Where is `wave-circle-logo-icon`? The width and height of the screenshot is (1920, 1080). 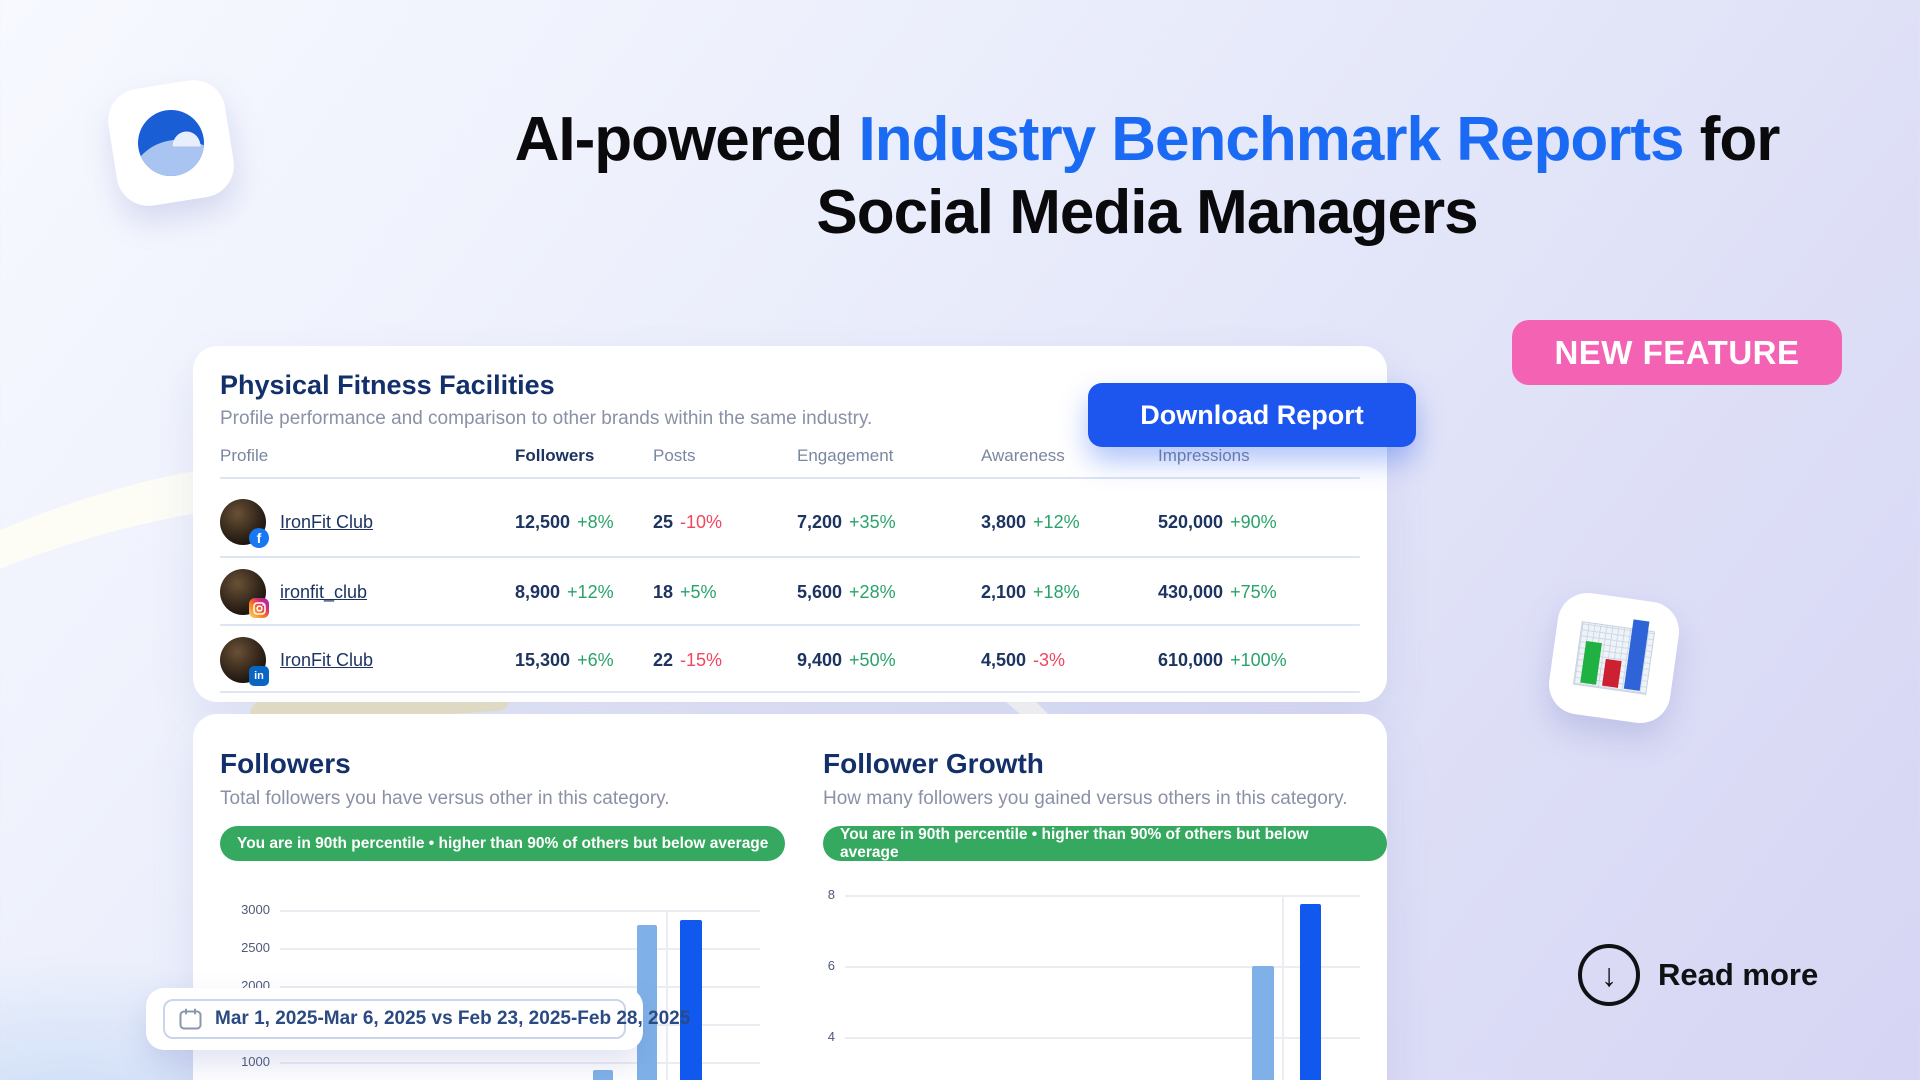
wave-circle-logo-icon is located at coordinates (171, 143).